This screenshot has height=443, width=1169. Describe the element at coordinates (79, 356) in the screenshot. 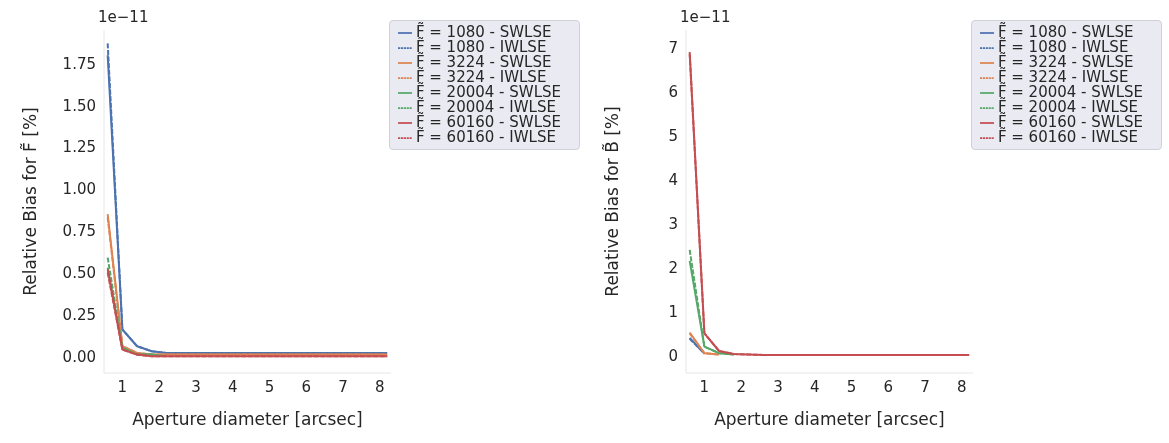

I see `y-tick-label: 0.00` at that location.